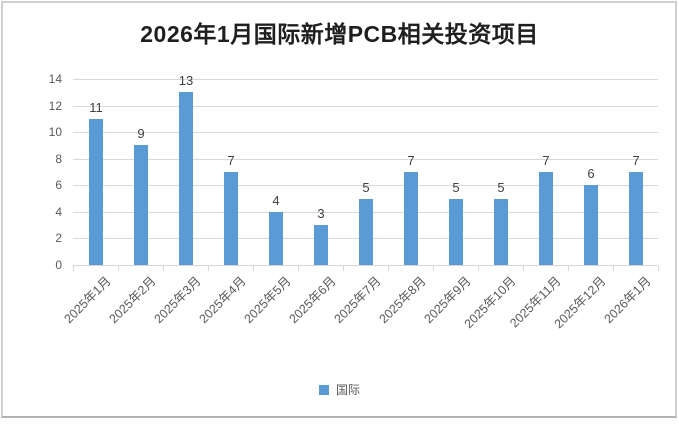 This screenshot has height=425, width=679. Describe the element at coordinates (546, 218) in the screenshot. I see `bar-2025年11月` at that location.